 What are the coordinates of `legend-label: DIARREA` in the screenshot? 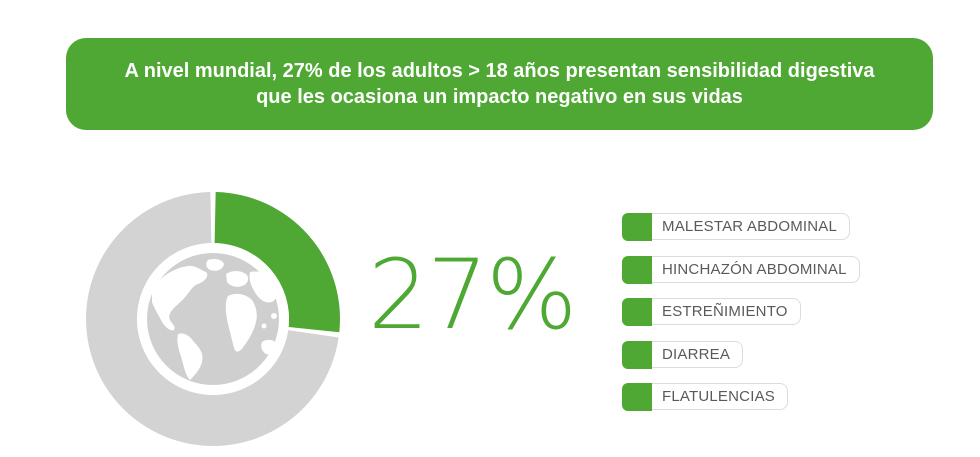 It's located at (698, 354).